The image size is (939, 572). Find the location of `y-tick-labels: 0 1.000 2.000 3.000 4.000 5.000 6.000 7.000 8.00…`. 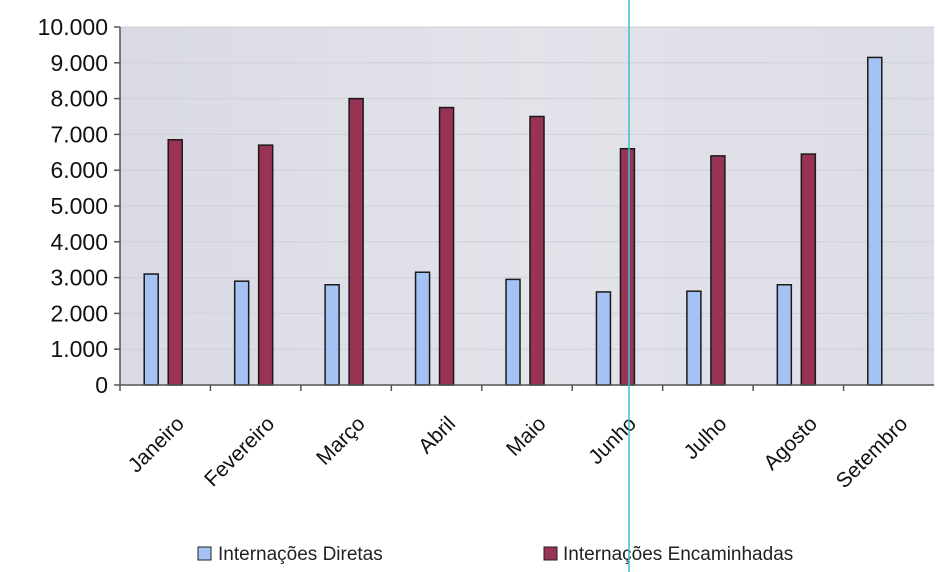

y-tick-labels: 0 1.000 2.000 3.000 4.000 5.000 6.000 7.000 8.00… is located at coordinates (79, 206).